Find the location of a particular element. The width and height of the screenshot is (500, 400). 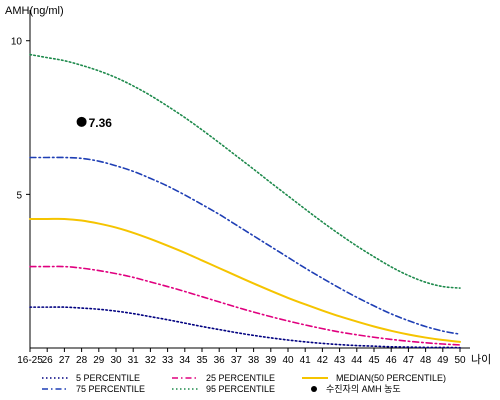

x-axis-label: 나이 is located at coordinates (481, 359).